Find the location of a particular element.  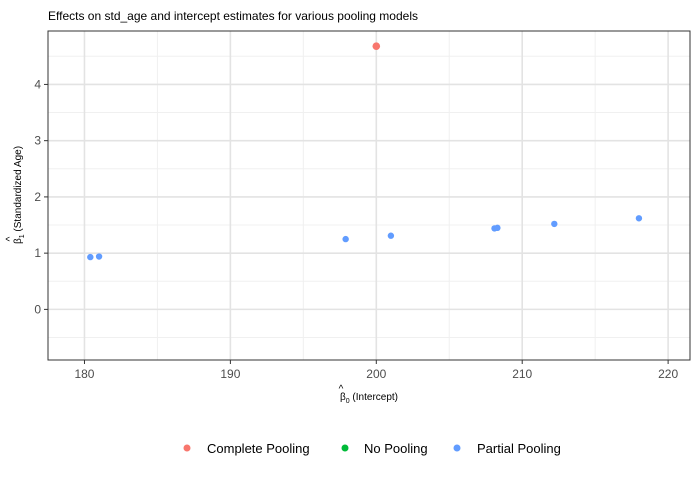

x-tick-label: 180 is located at coordinates (84, 374).